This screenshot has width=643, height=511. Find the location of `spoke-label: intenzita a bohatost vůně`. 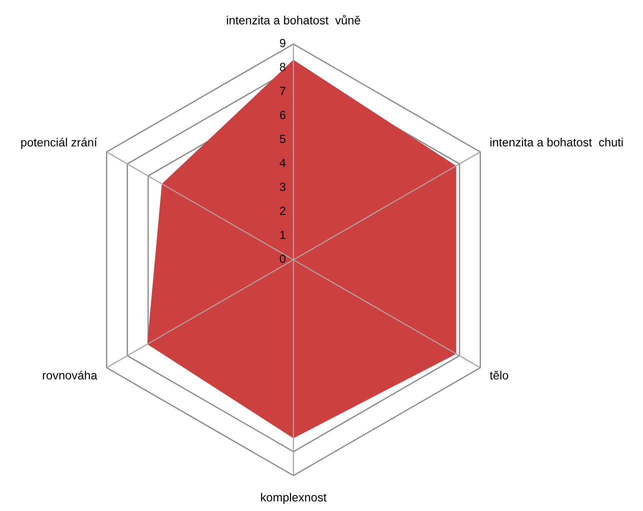

spoke-label: intenzita a bohatost vůně is located at coordinates (293, 19).